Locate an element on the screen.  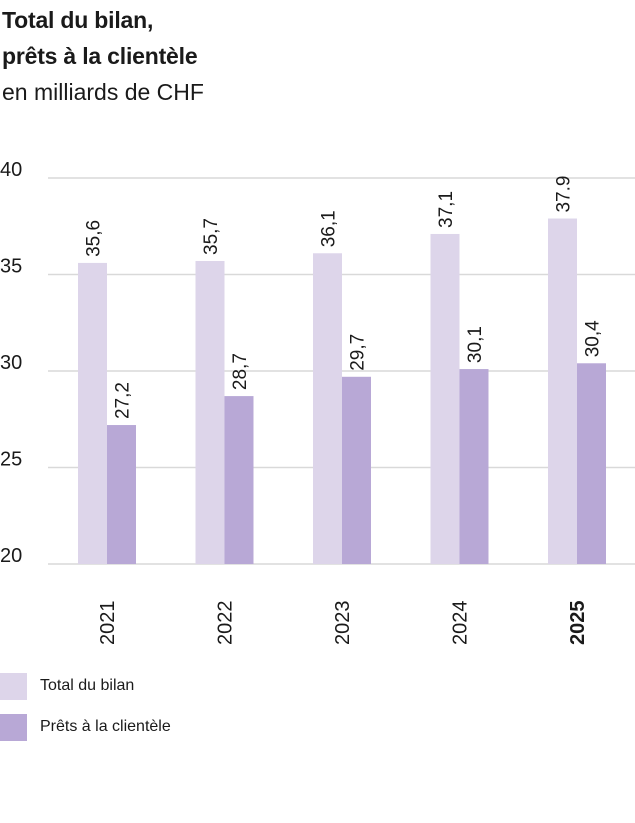
legend: Total du bilan Prêts à la clientèle is located at coordinates (85, 713).